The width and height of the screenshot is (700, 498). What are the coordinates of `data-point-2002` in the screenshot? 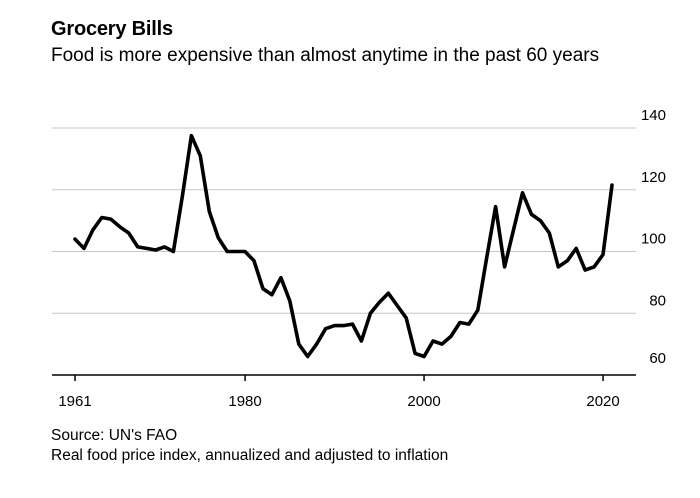 It's located at (441, 344).